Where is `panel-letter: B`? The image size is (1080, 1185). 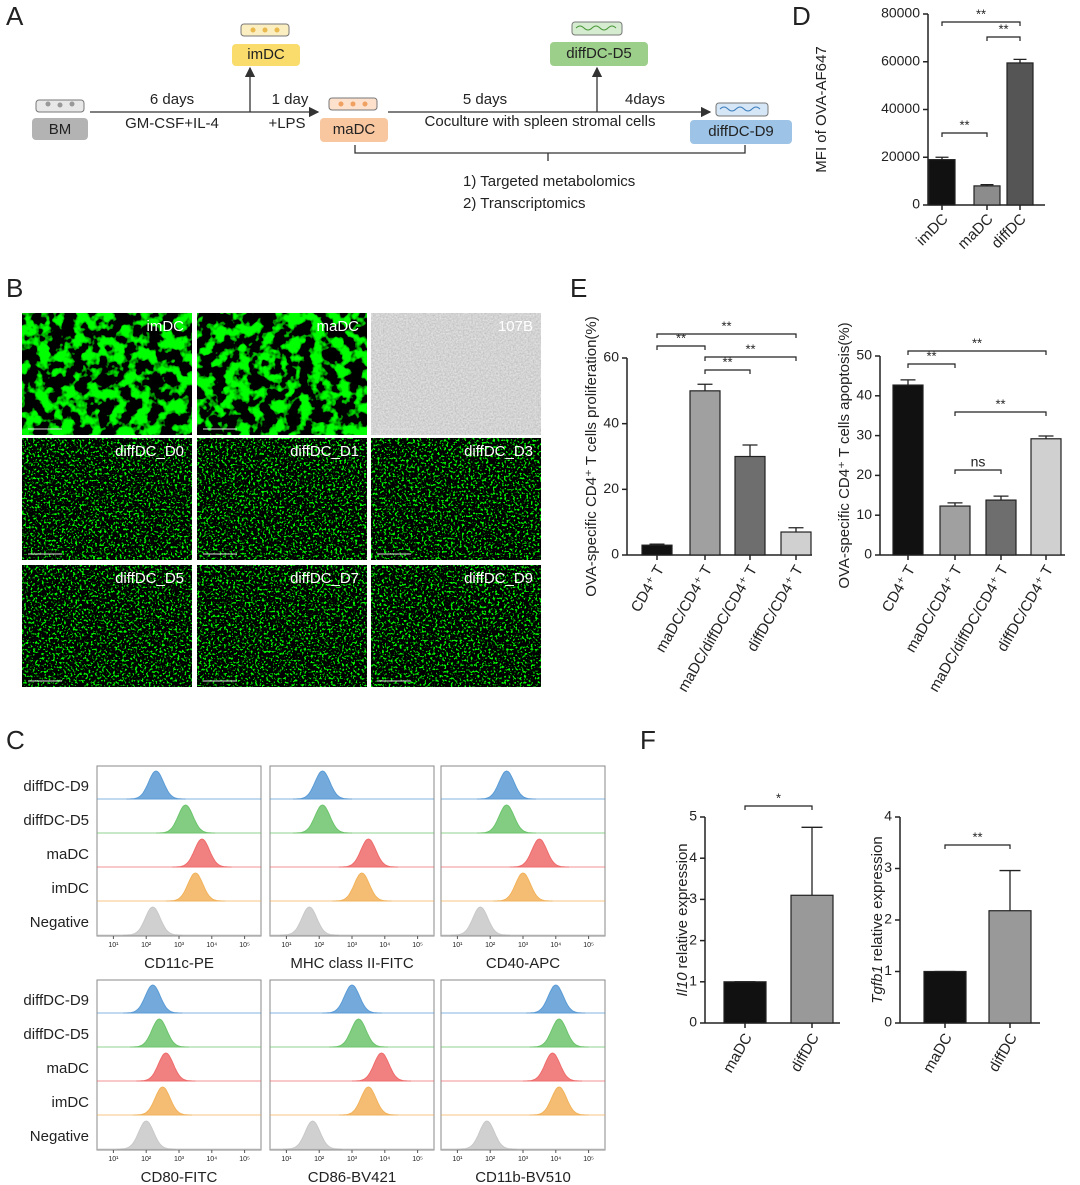
panel-letter: B is located at coordinates (14, 288).